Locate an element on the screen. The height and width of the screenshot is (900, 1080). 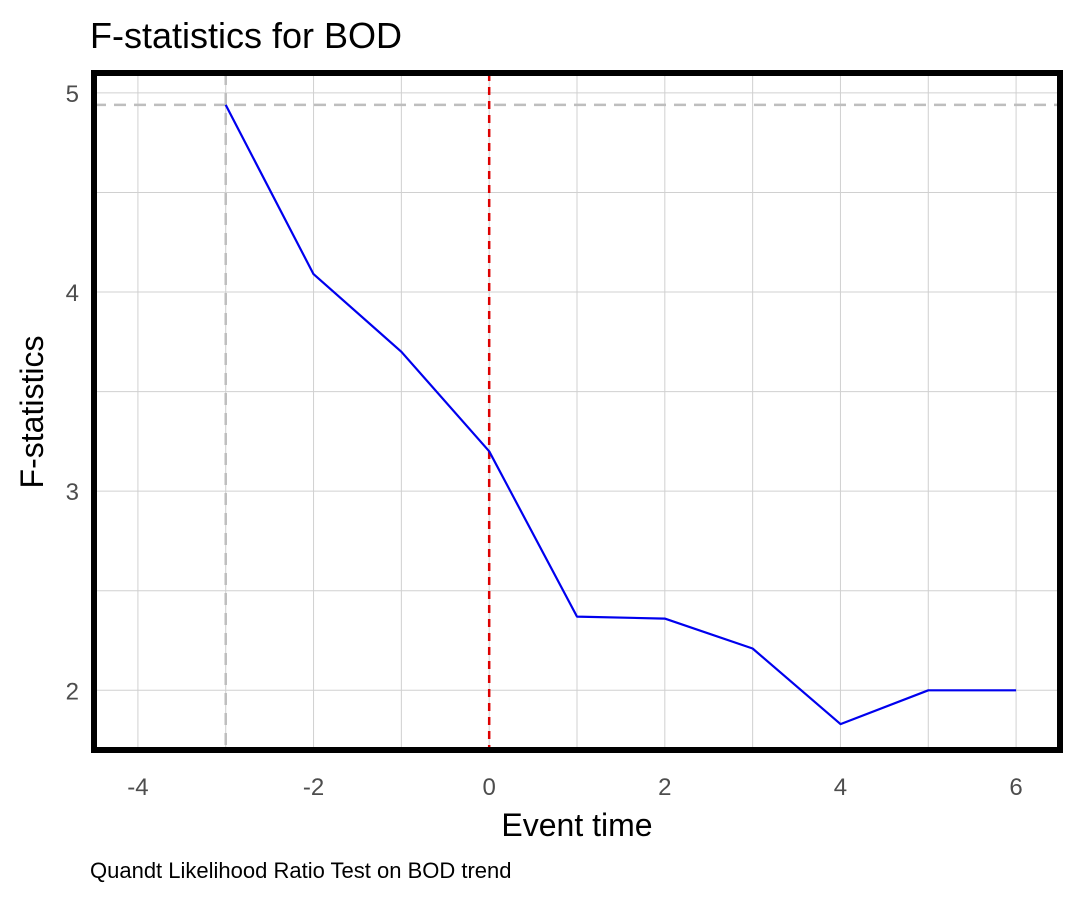
y-tick-label: 4 is located at coordinates (72, 293).